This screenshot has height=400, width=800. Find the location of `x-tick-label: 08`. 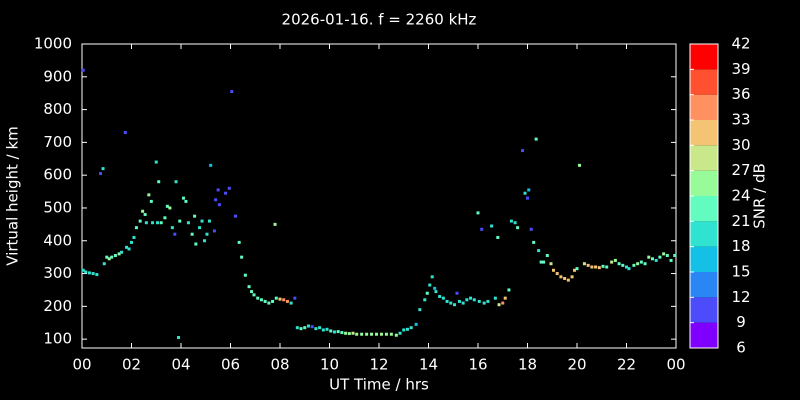

x-tick-label: 08 is located at coordinates (279, 365).